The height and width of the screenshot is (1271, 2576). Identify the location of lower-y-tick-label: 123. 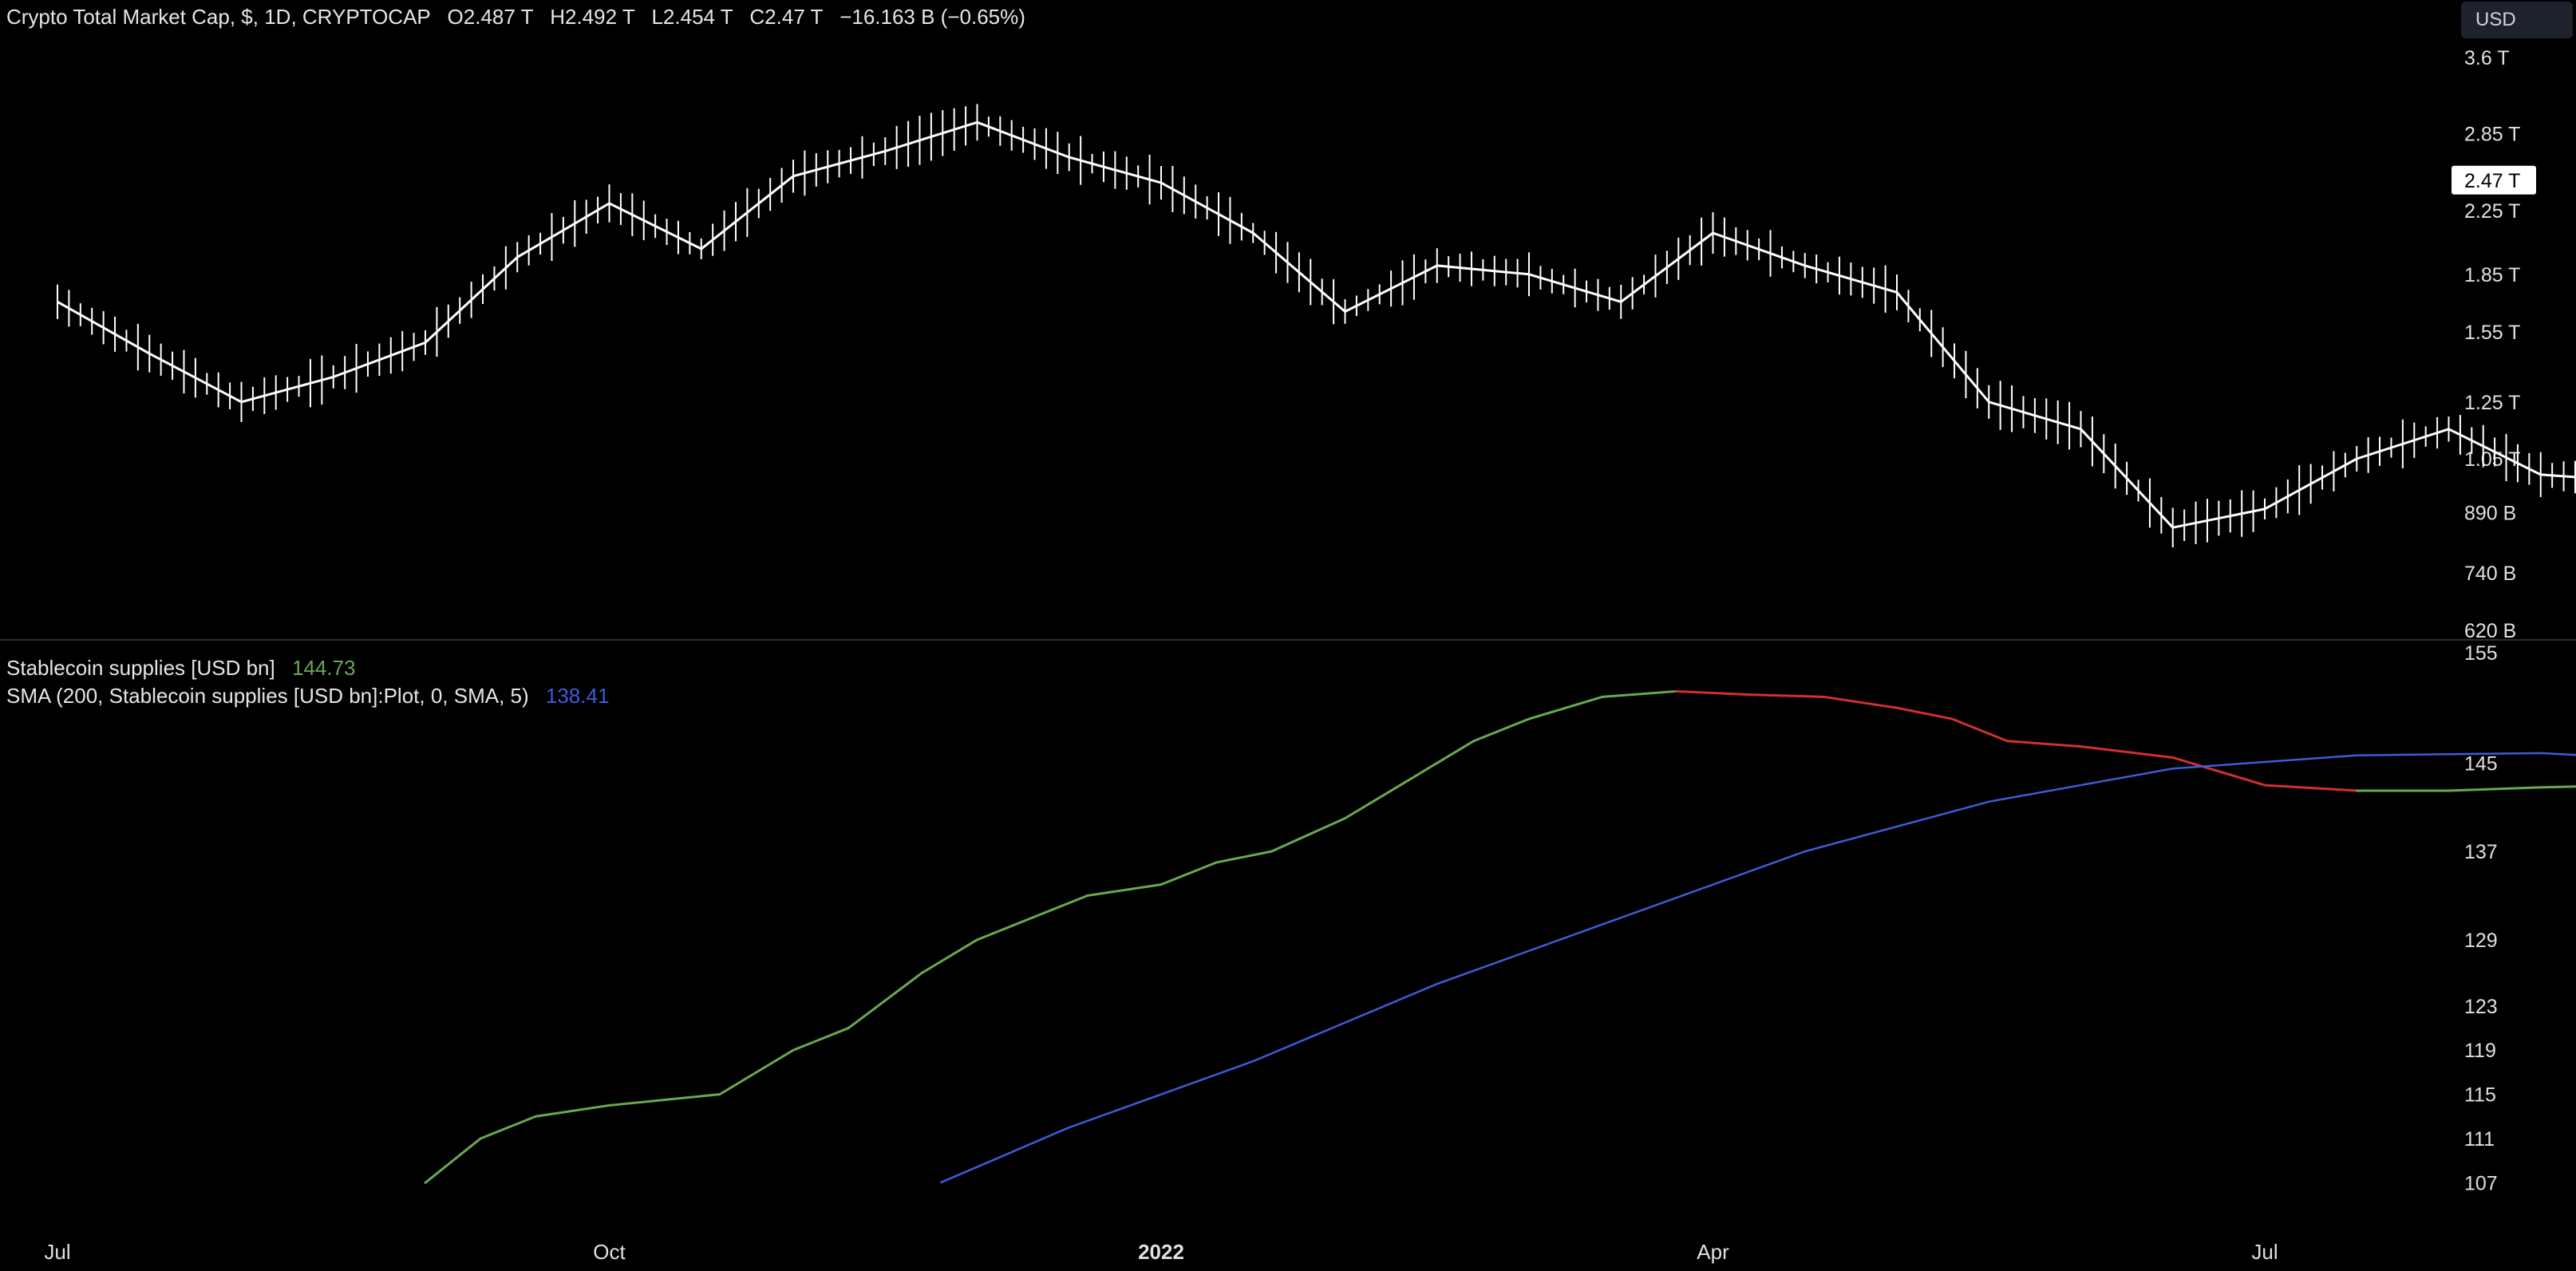
(2481, 1007).